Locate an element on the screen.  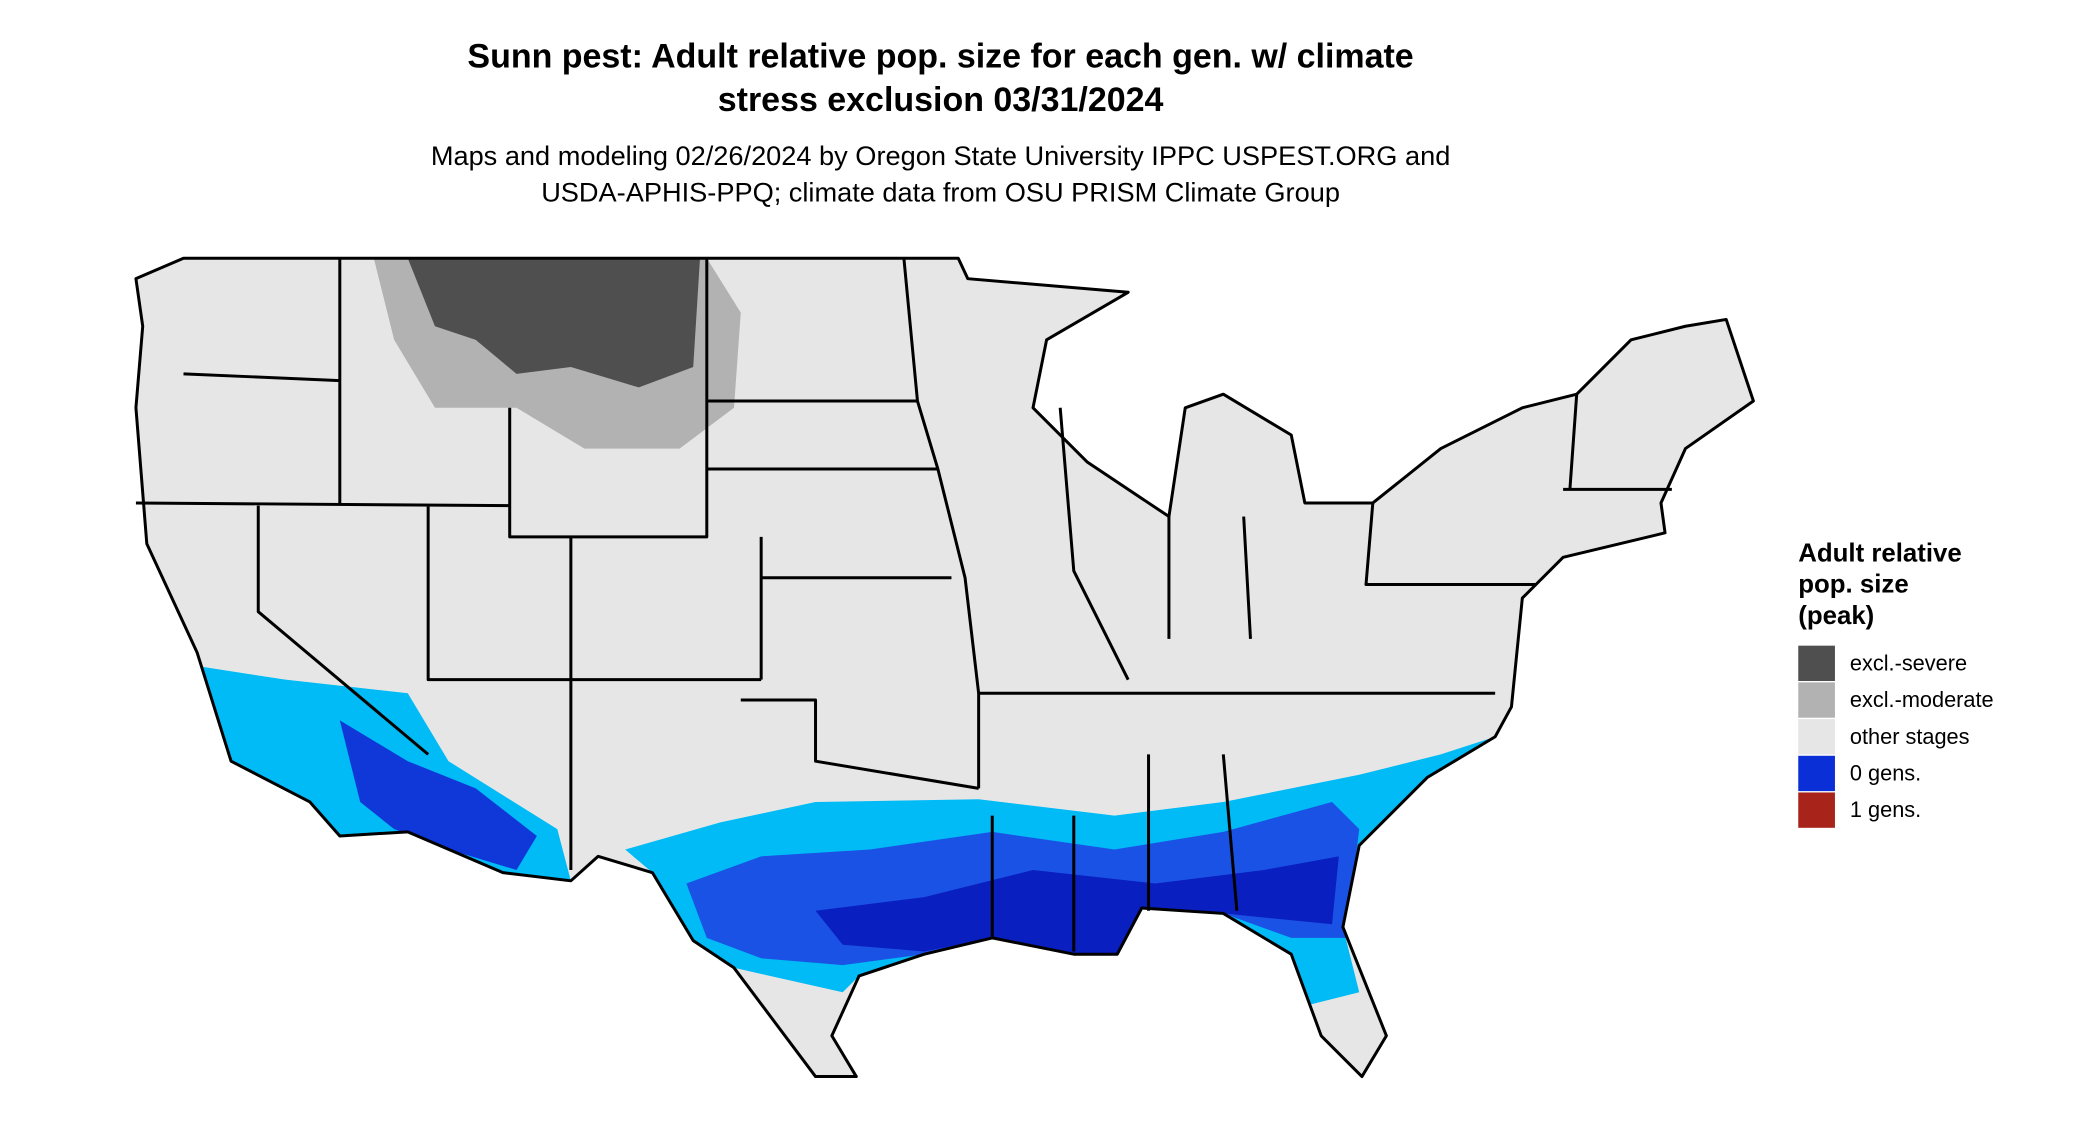
legend-title: Adult relative is located at coordinates (1880, 553).